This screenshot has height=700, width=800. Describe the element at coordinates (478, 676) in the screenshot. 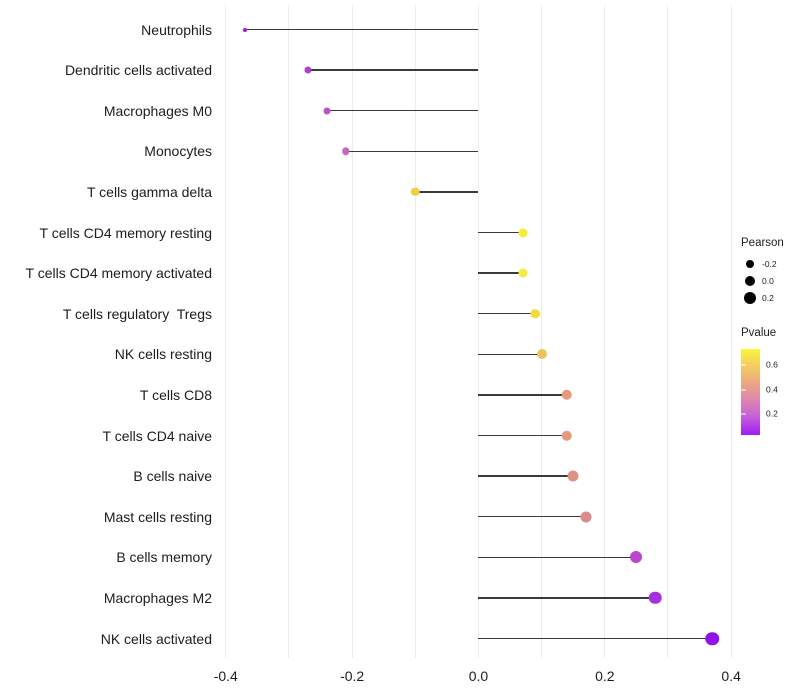

I see `x-tick-label: 0.0` at that location.